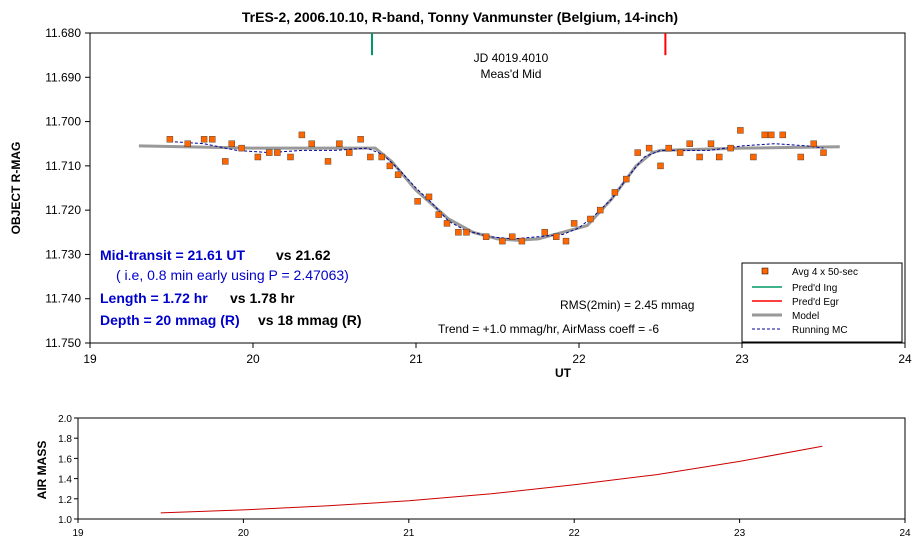  What do you see at coordinates (65, 439) in the screenshot?
I see `airmass-y-tick-label: 1.8` at bounding box center [65, 439].